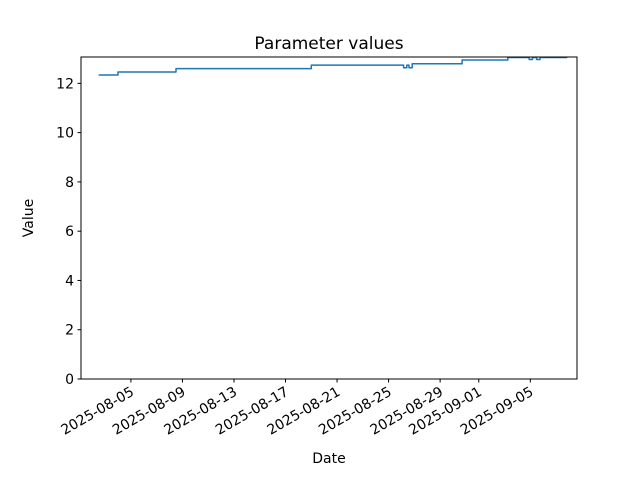  What do you see at coordinates (65, 134) in the screenshot?
I see `y-tick-label: 10` at bounding box center [65, 134].